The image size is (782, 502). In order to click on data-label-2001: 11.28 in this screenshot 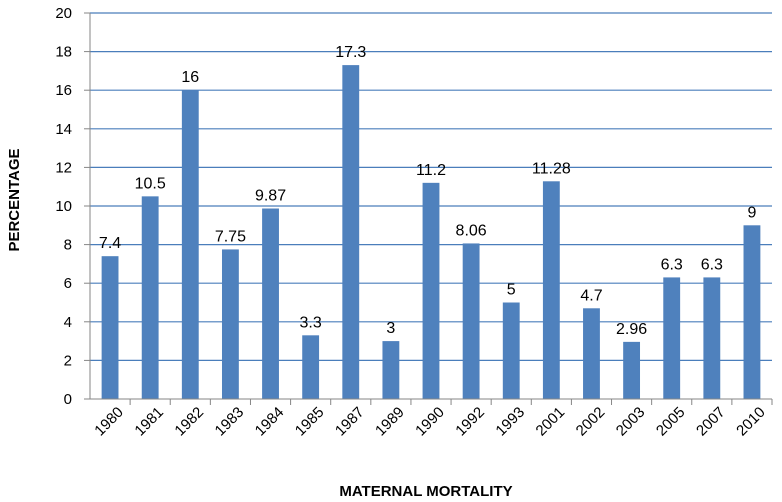, I will do `click(551, 168)`.